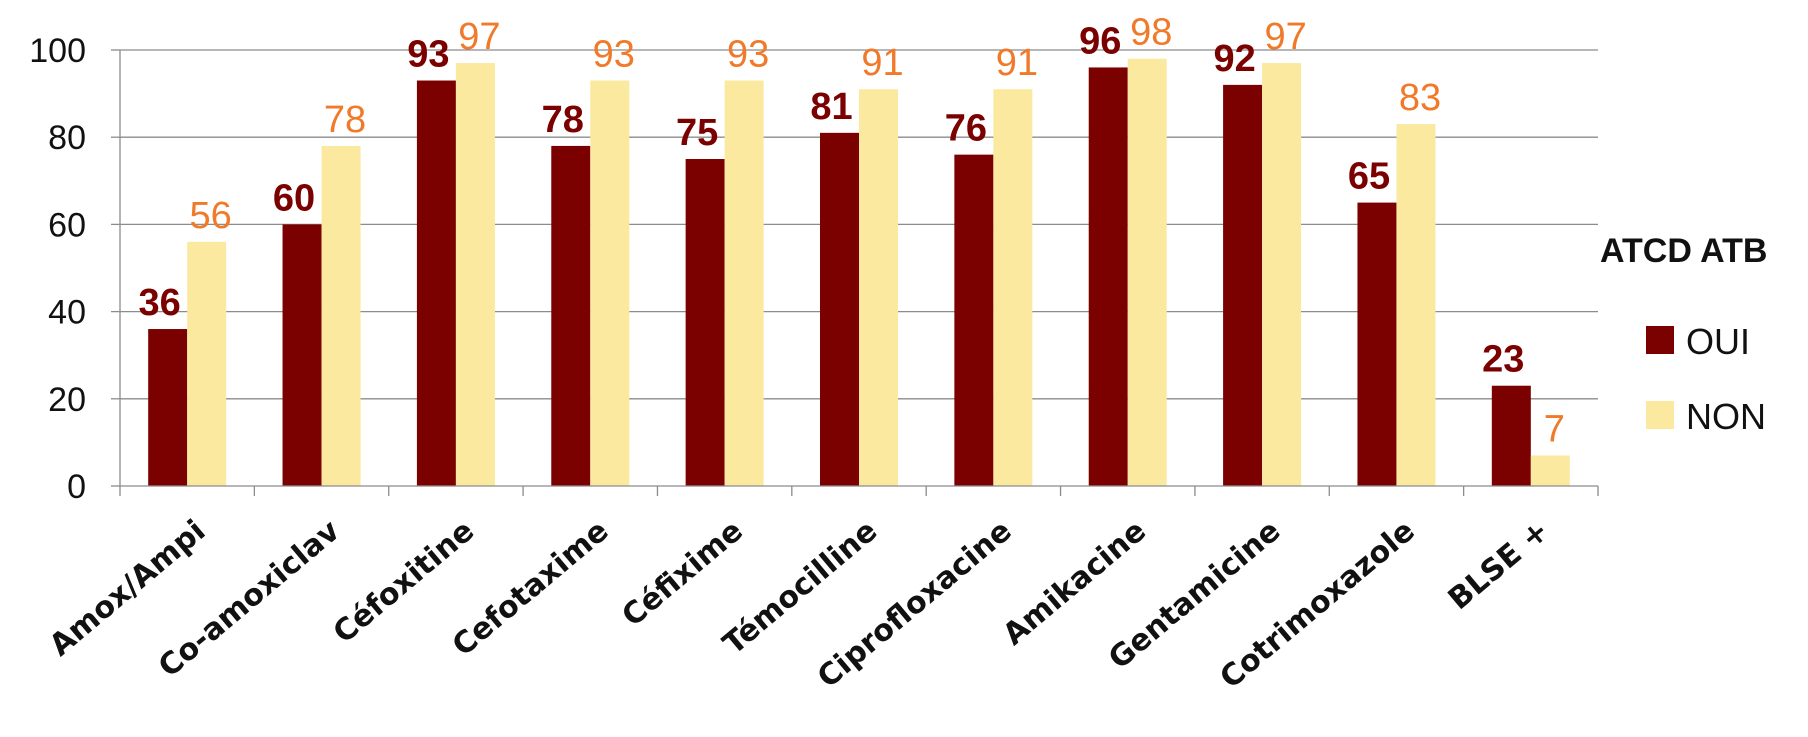 The height and width of the screenshot is (737, 1808). I want to click on legend-label-non: NON, so click(1726, 416).